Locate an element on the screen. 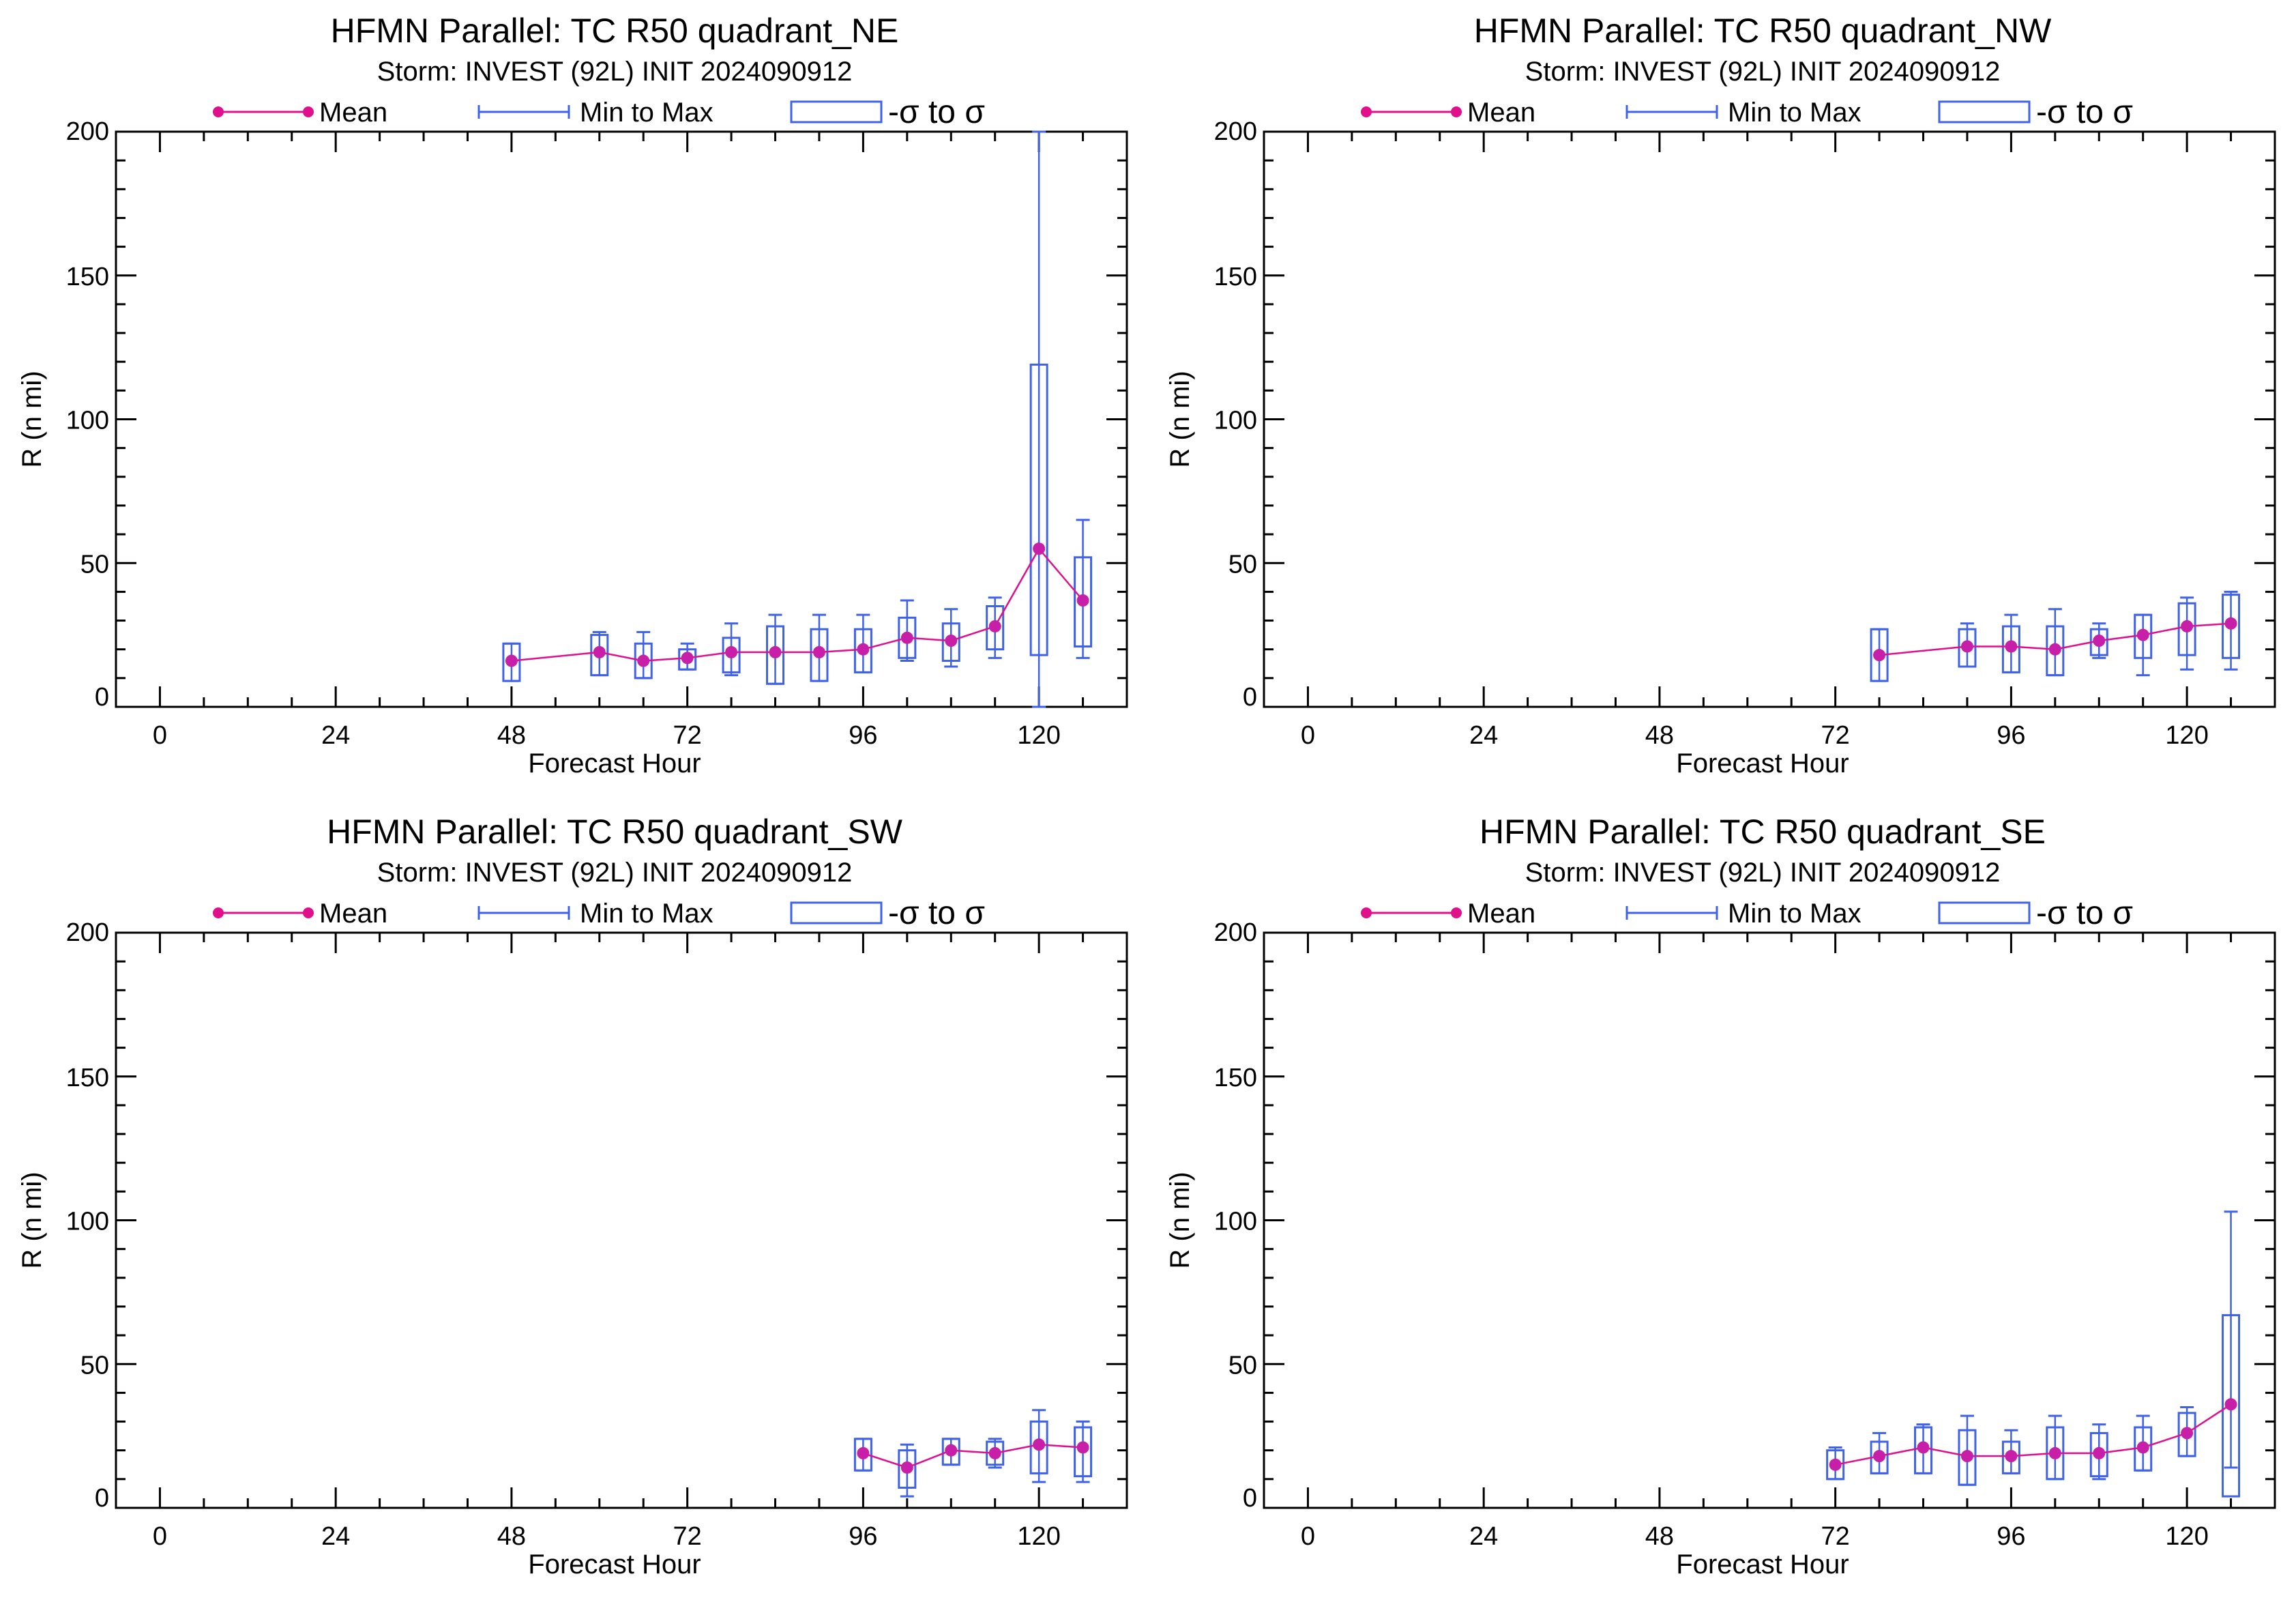 The image size is (2296, 1602). chart-title: HFMN Parallel: TC R50 quadrant_NW is located at coordinates (1763, 31).